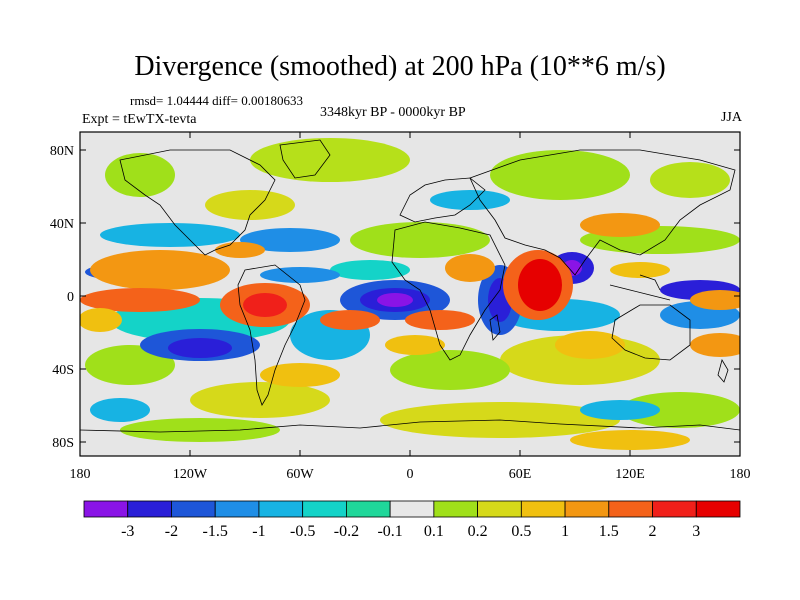 Image resolution: width=800 pixels, height=600 pixels. I want to click on colorbar-label: 0.1, so click(434, 531).